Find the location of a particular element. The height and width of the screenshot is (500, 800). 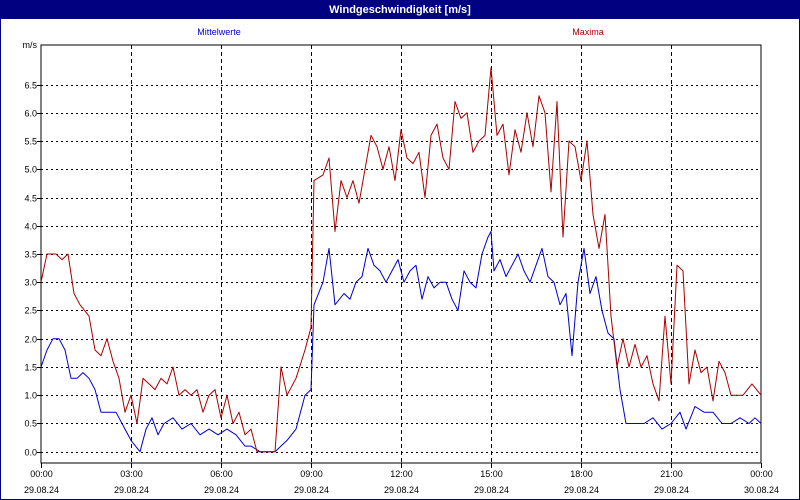

y-tick-label: 0.5 is located at coordinates (30, 424).